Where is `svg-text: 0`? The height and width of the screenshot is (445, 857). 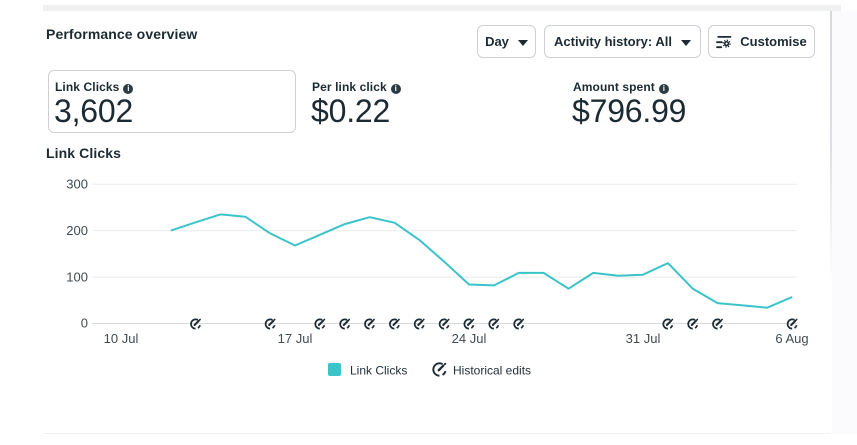 svg-text: 0 is located at coordinates (84, 323).